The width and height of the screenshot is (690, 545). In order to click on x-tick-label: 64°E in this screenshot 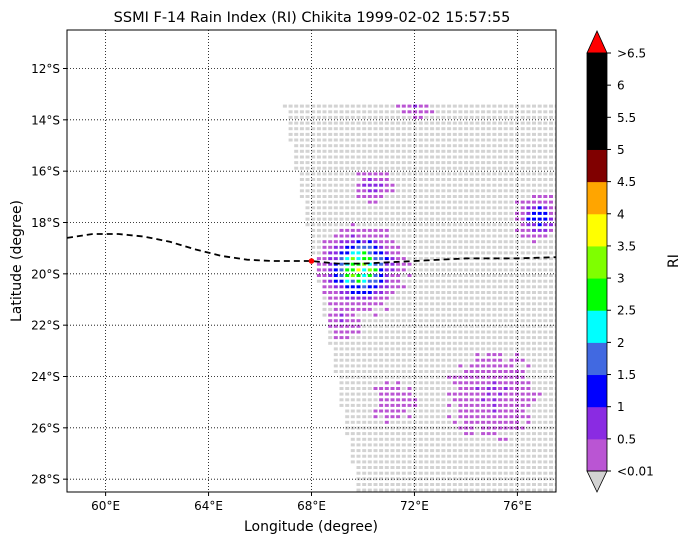, I will do `click(208, 506)`.